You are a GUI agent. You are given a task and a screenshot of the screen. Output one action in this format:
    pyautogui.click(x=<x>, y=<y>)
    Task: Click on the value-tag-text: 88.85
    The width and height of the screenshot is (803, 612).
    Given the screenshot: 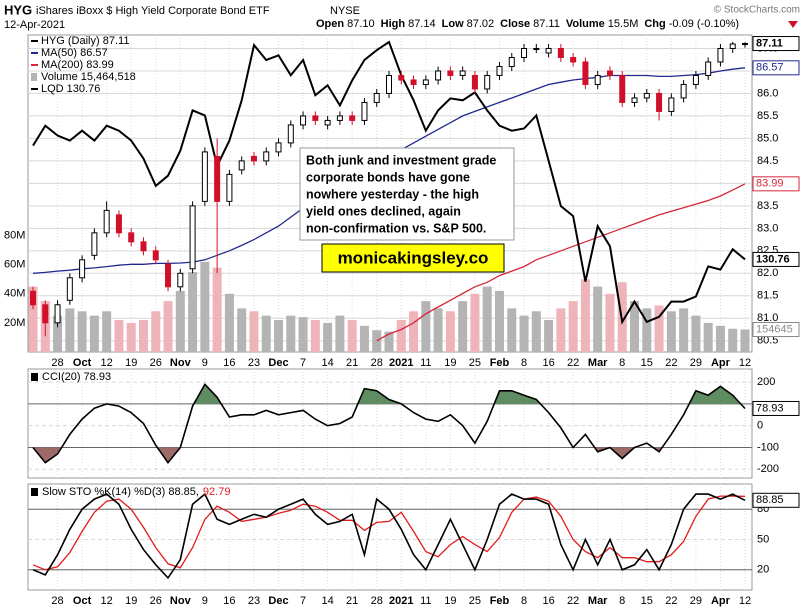 What is the action you would take?
    pyautogui.click(x=770, y=500)
    